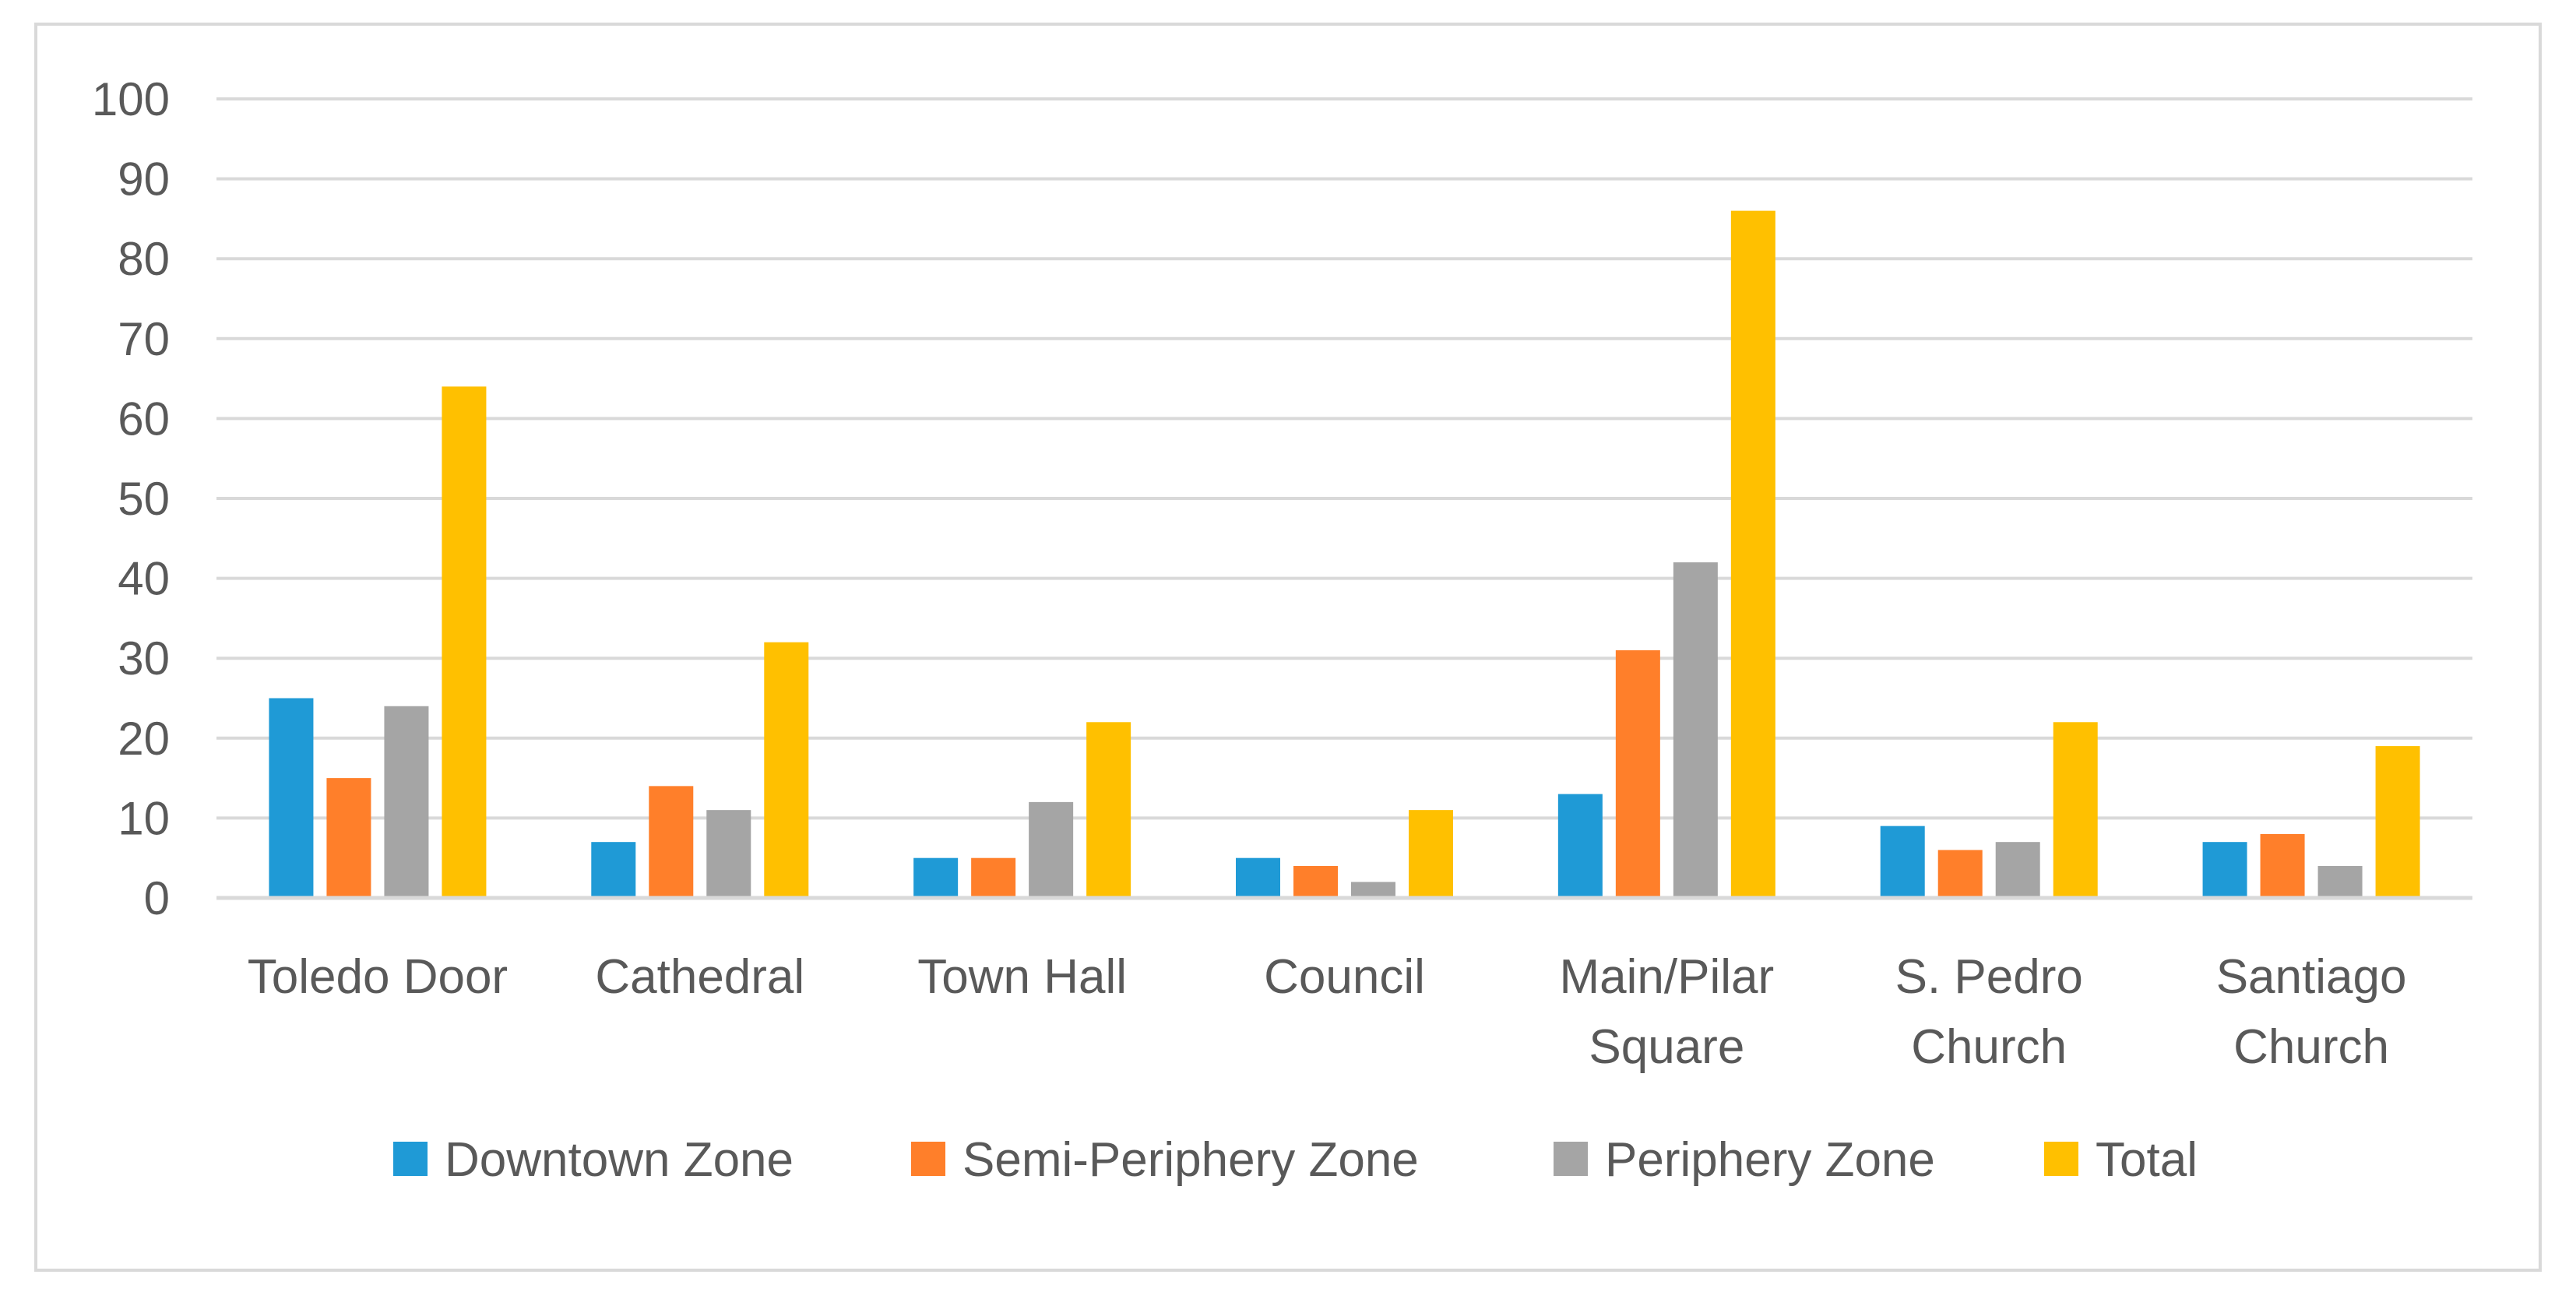 The image size is (2576, 1292). Describe the element at coordinates (144, 179) in the screenshot. I see `y-tick-label: 90` at that location.